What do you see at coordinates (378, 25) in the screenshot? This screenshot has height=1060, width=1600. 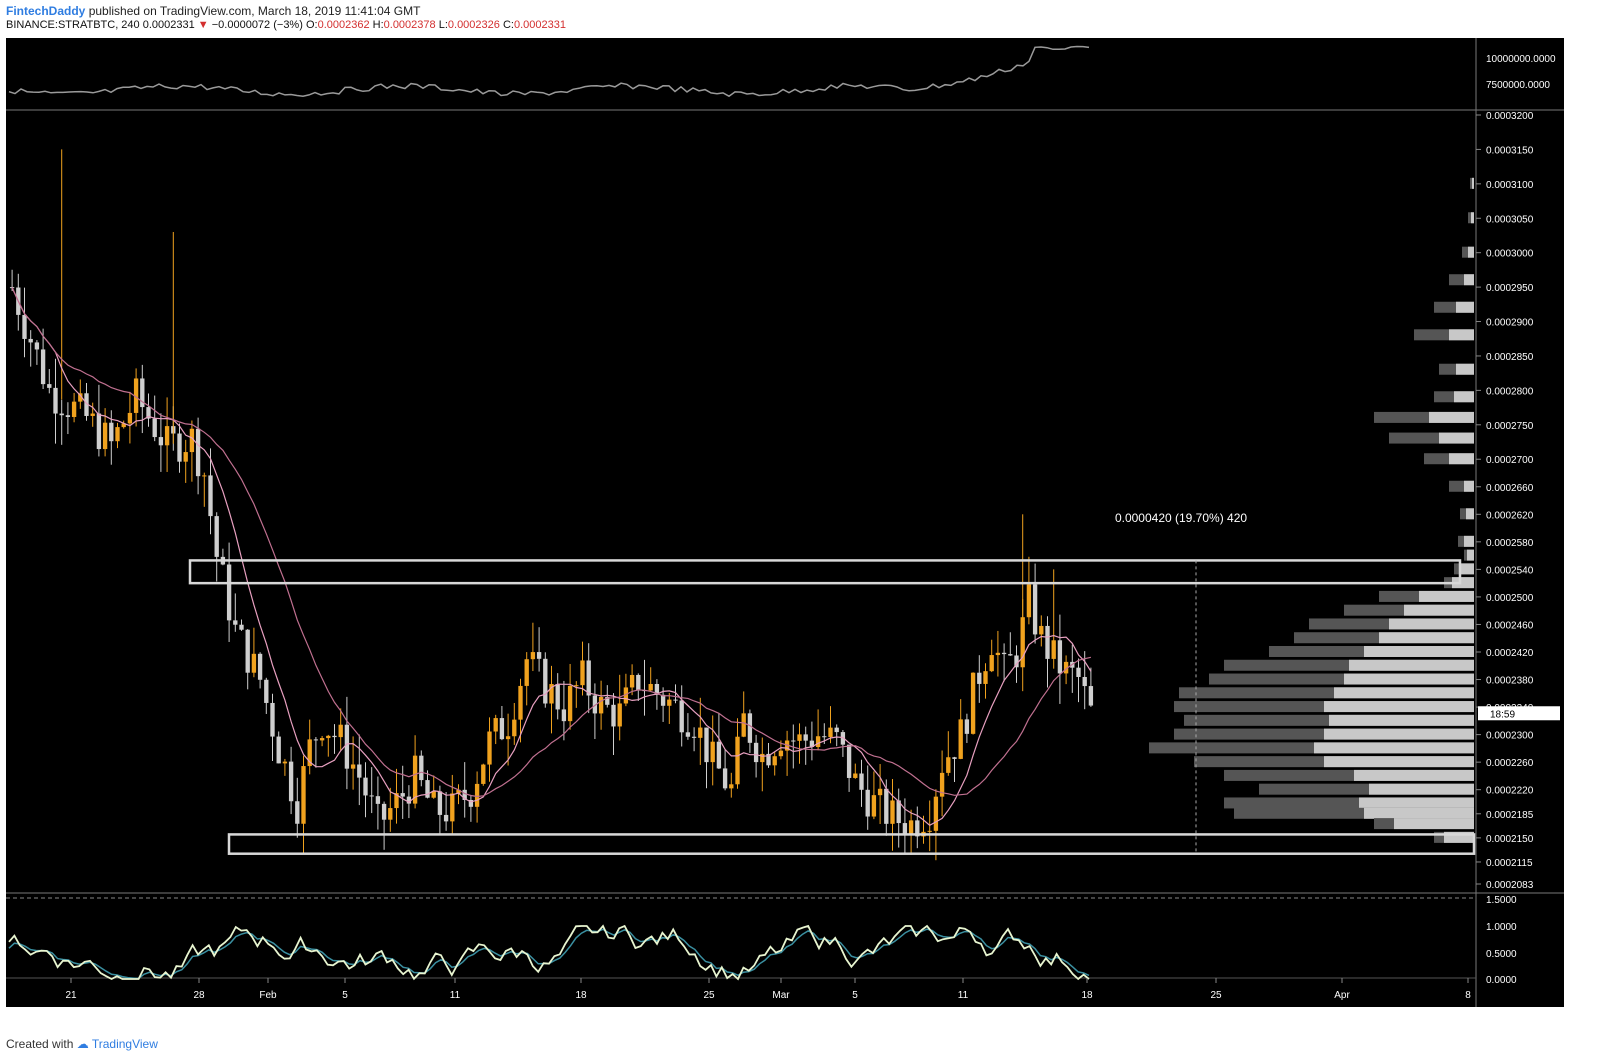 I see `high-label: H:` at bounding box center [378, 25].